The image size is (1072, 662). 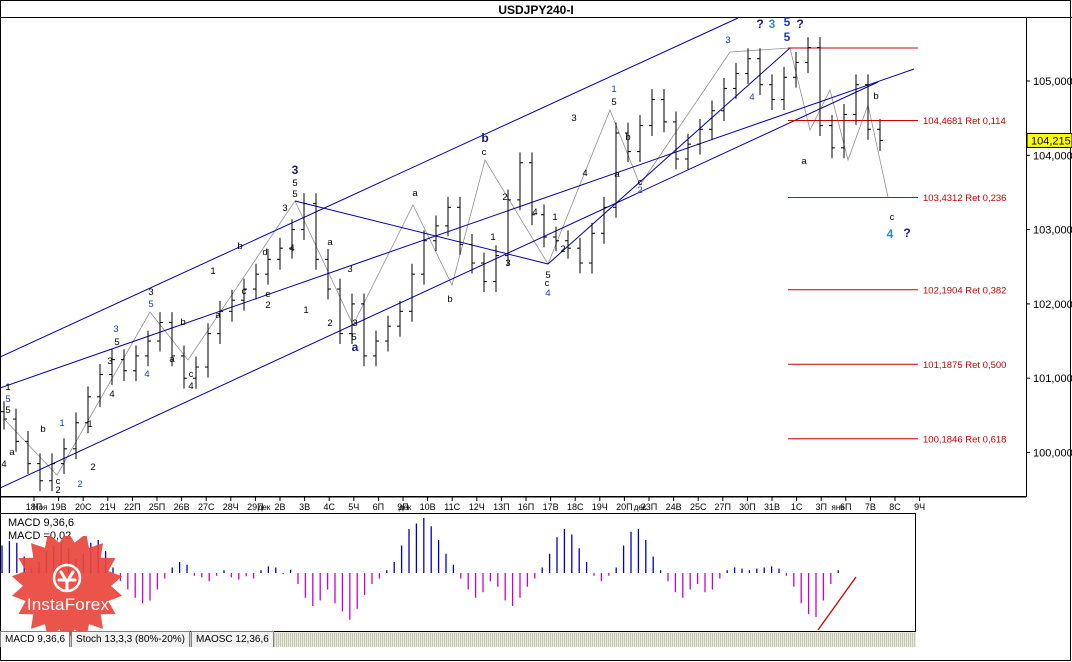 What do you see at coordinates (67, 581) in the screenshot?
I see `logo-mark` at bounding box center [67, 581].